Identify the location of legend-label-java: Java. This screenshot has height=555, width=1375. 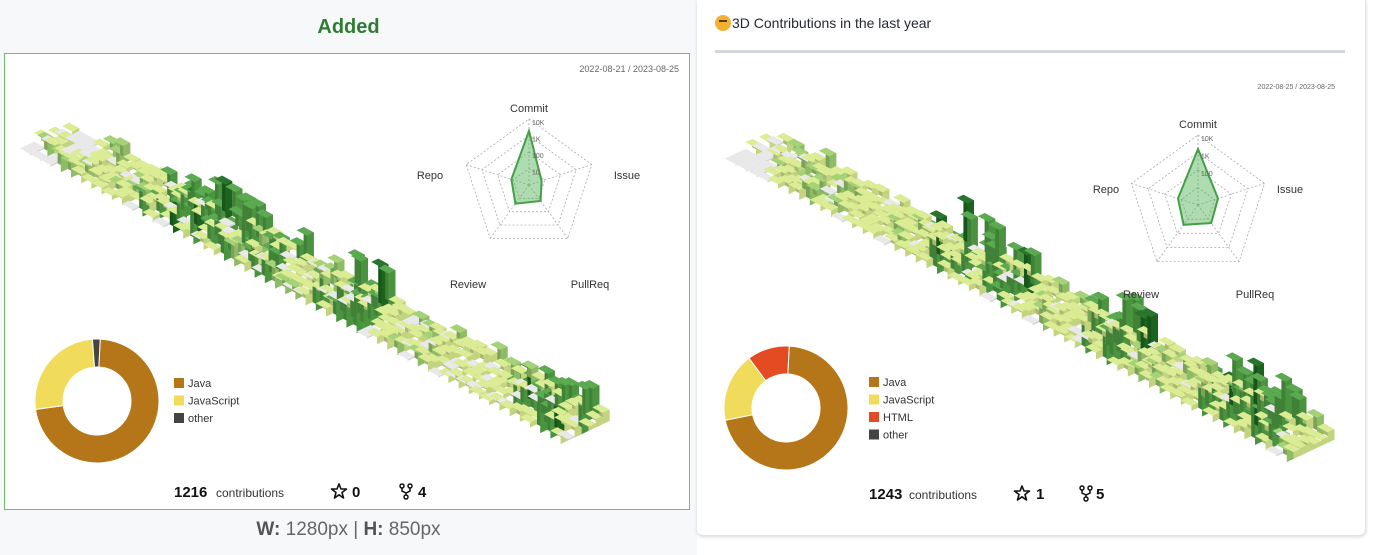
(895, 383).